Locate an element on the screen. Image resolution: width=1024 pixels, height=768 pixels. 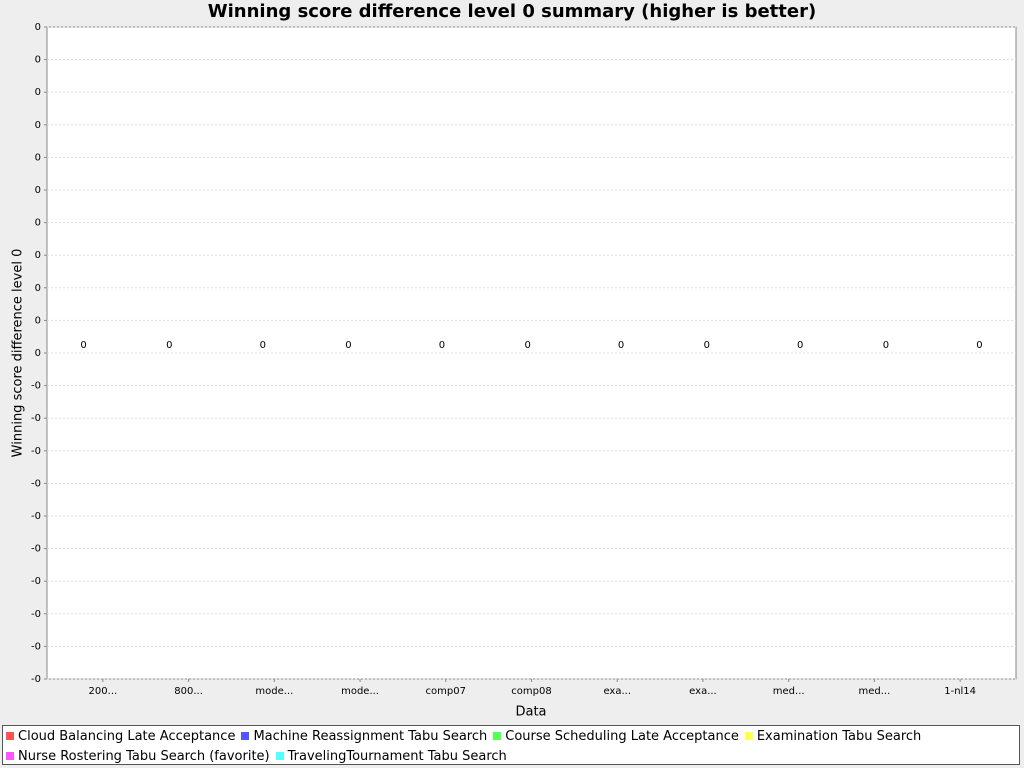
legend-label: Nurse Rostering Tabu Search (favorite) is located at coordinates (144, 756).